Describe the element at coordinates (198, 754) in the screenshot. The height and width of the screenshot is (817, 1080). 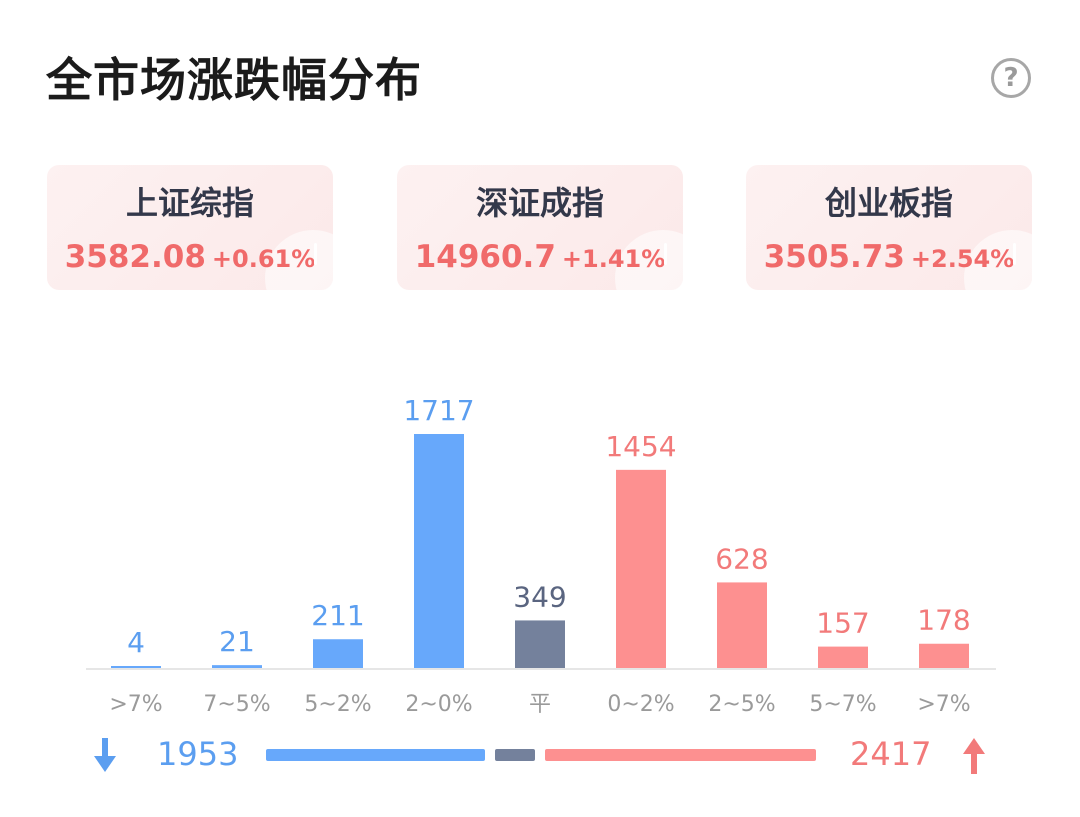
I see `down-count: 1953` at that location.